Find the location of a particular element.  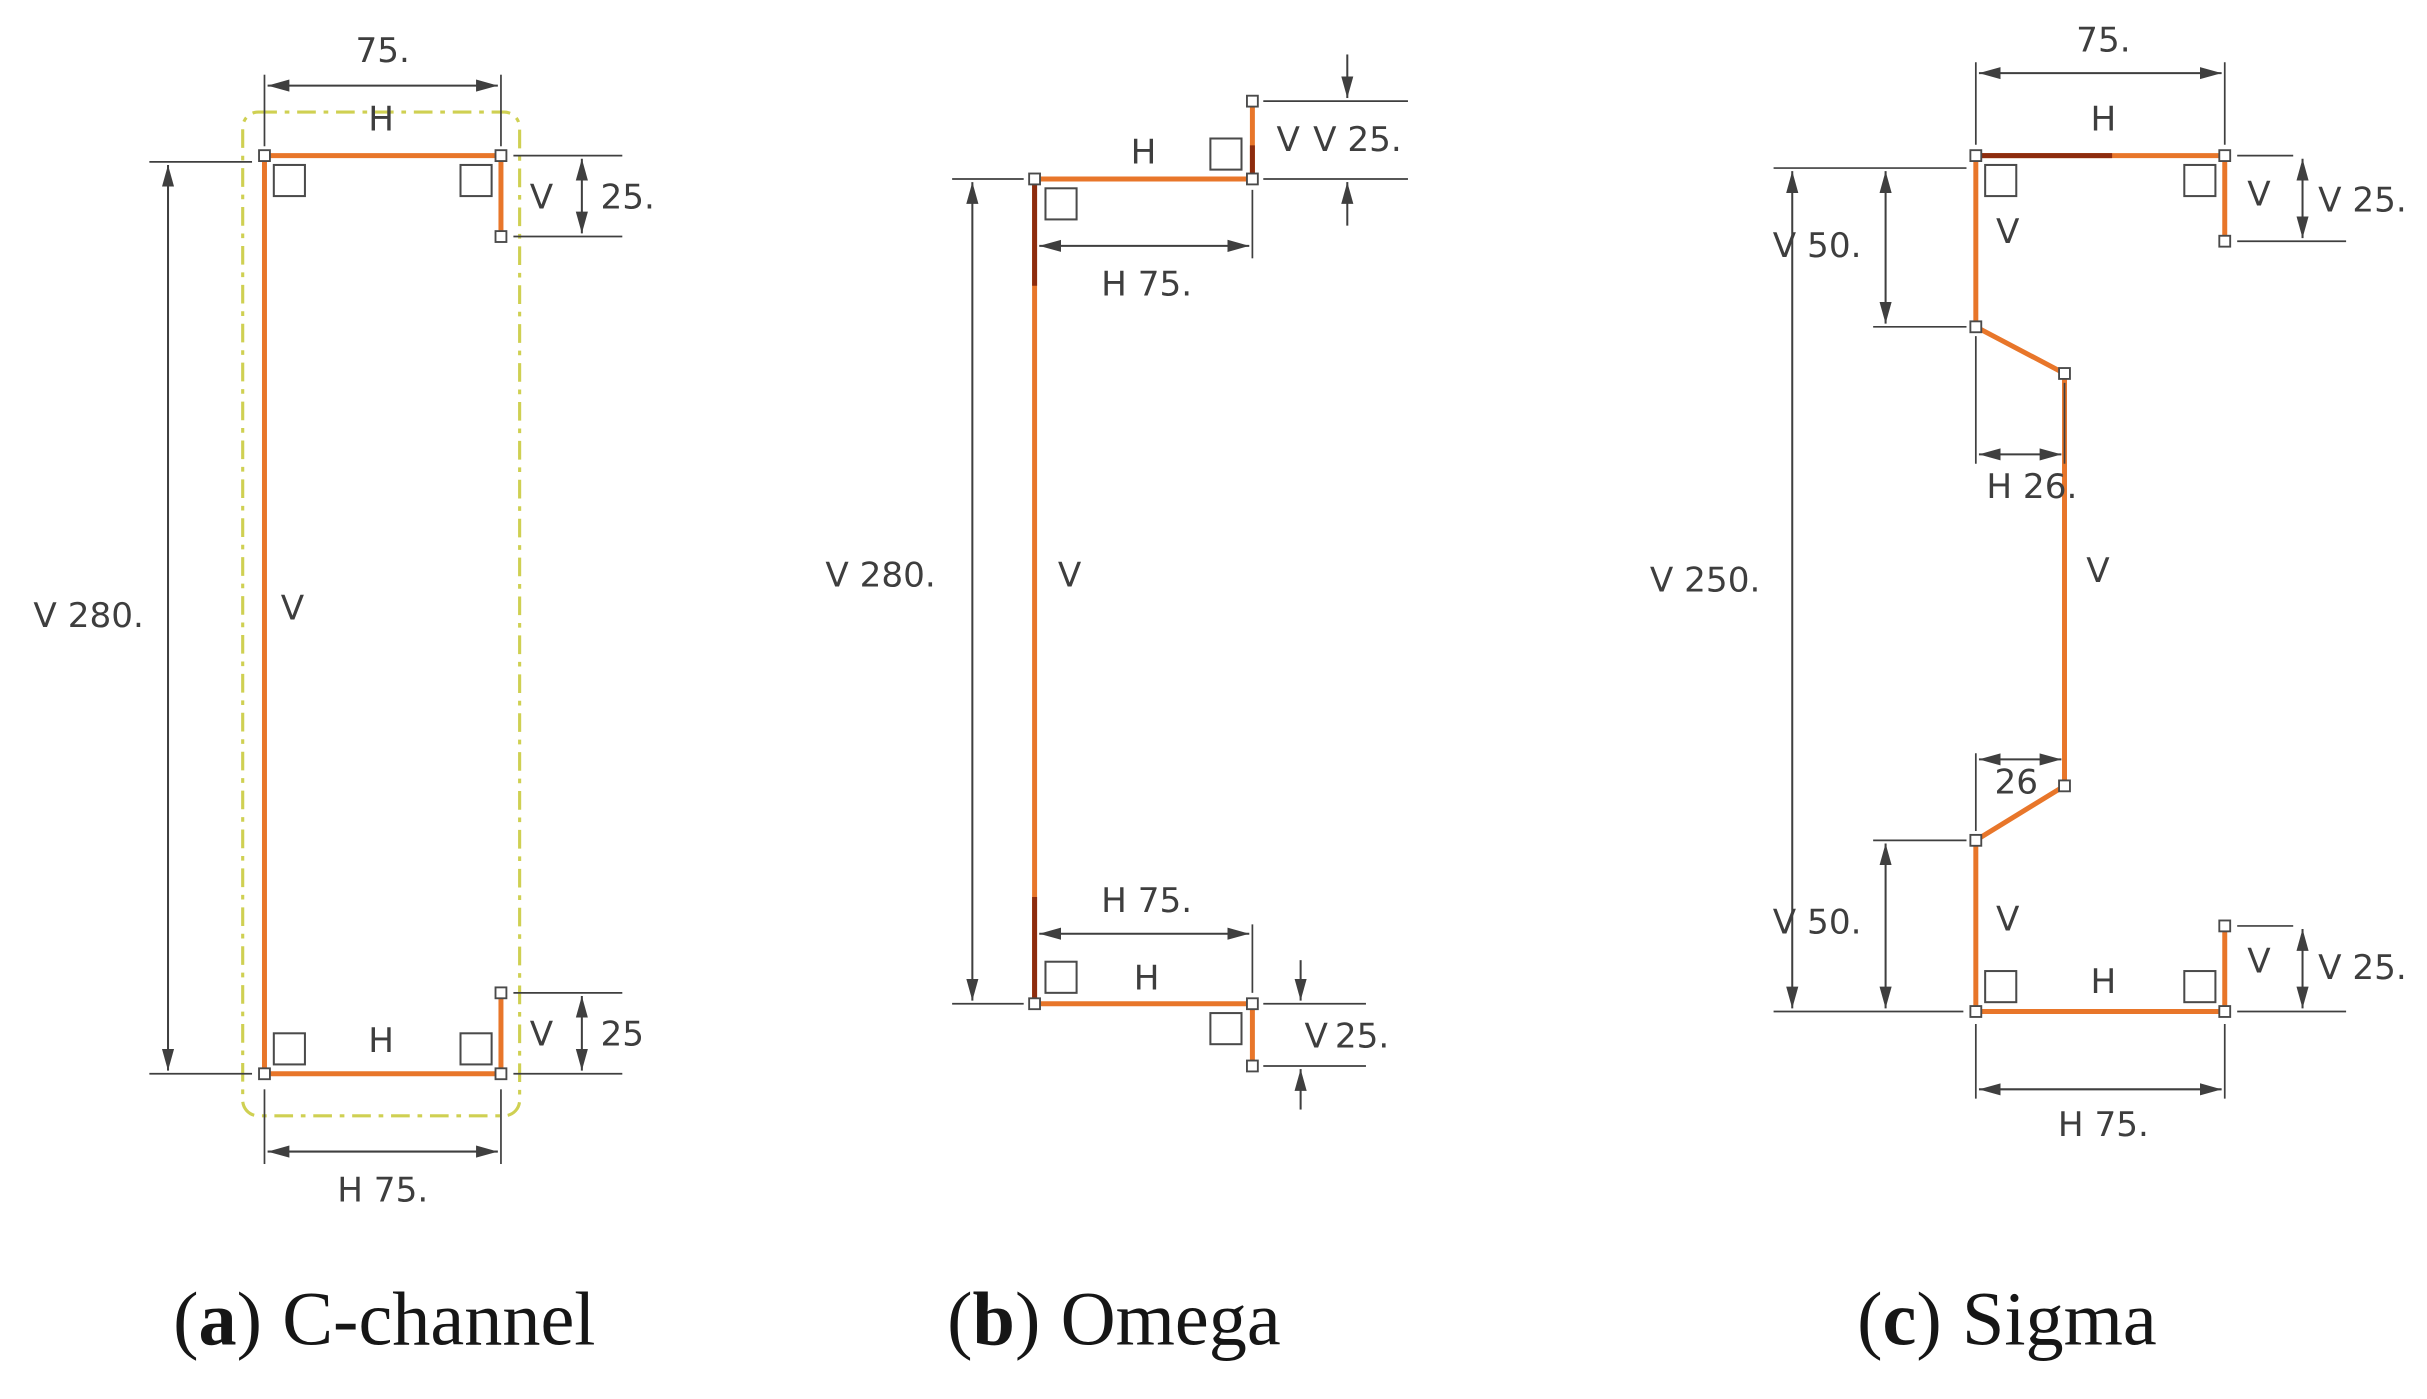

caption-omega: (b) Omega is located at coordinates (1114, 1320).